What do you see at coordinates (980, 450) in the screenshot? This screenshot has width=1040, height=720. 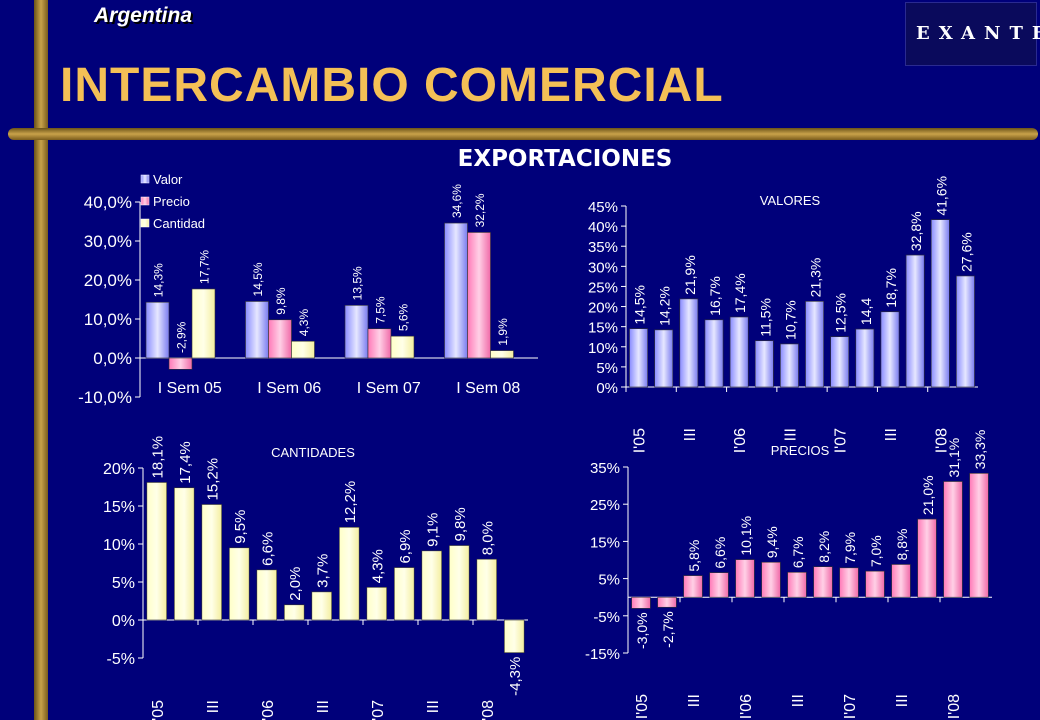 I see `data-label: 33,3%` at bounding box center [980, 450].